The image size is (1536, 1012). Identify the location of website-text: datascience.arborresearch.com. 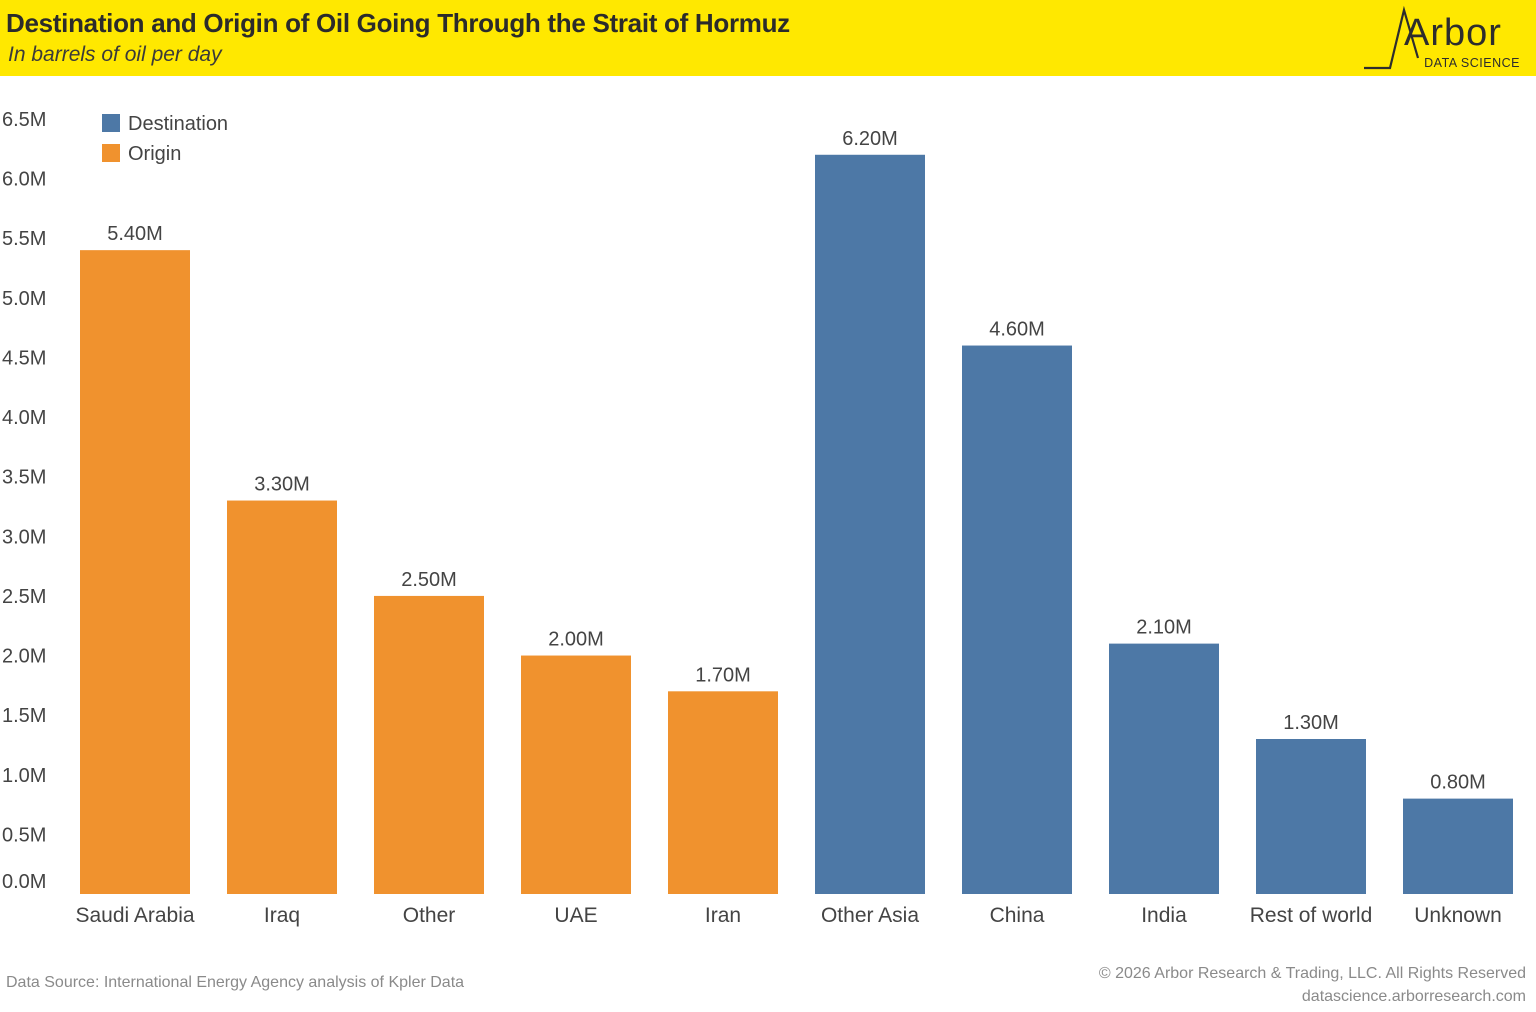
(1413, 996).